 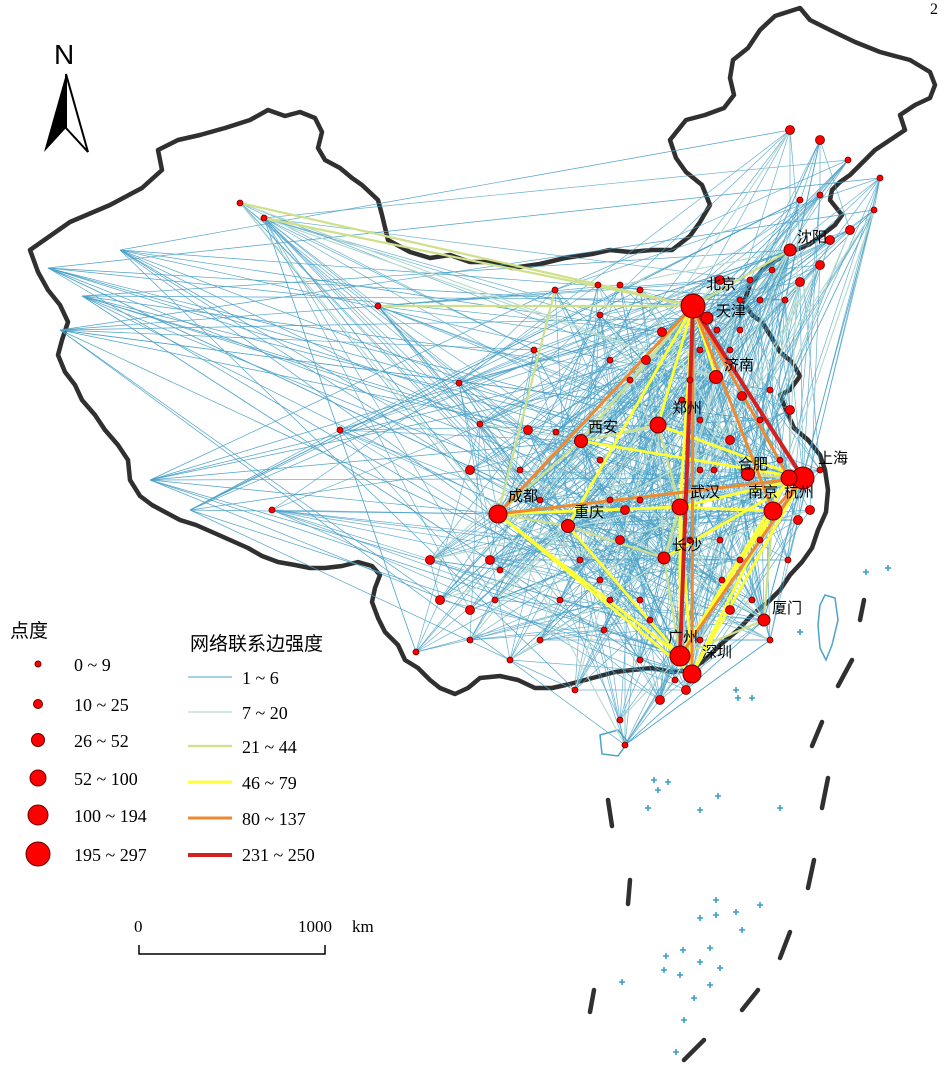 What do you see at coordinates (315, 926) in the screenshot?
I see `svg-text: 1000` at bounding box center [315, 926].